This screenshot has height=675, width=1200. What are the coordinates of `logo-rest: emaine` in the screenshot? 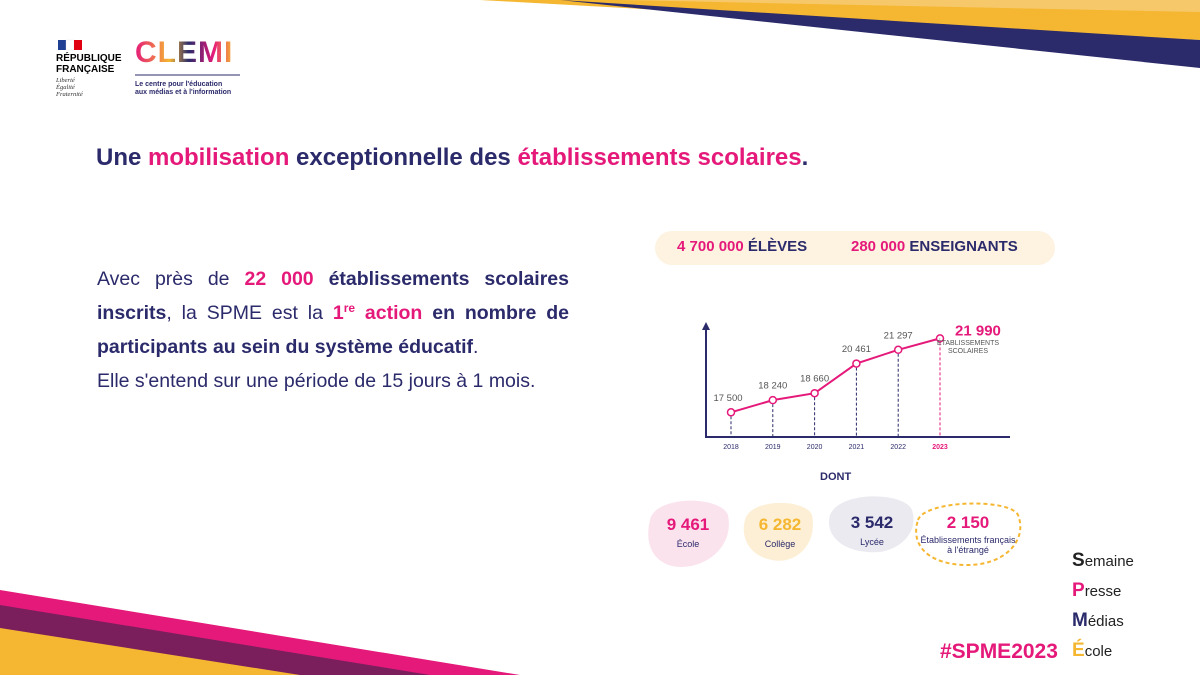 It's located at (1109, 561).